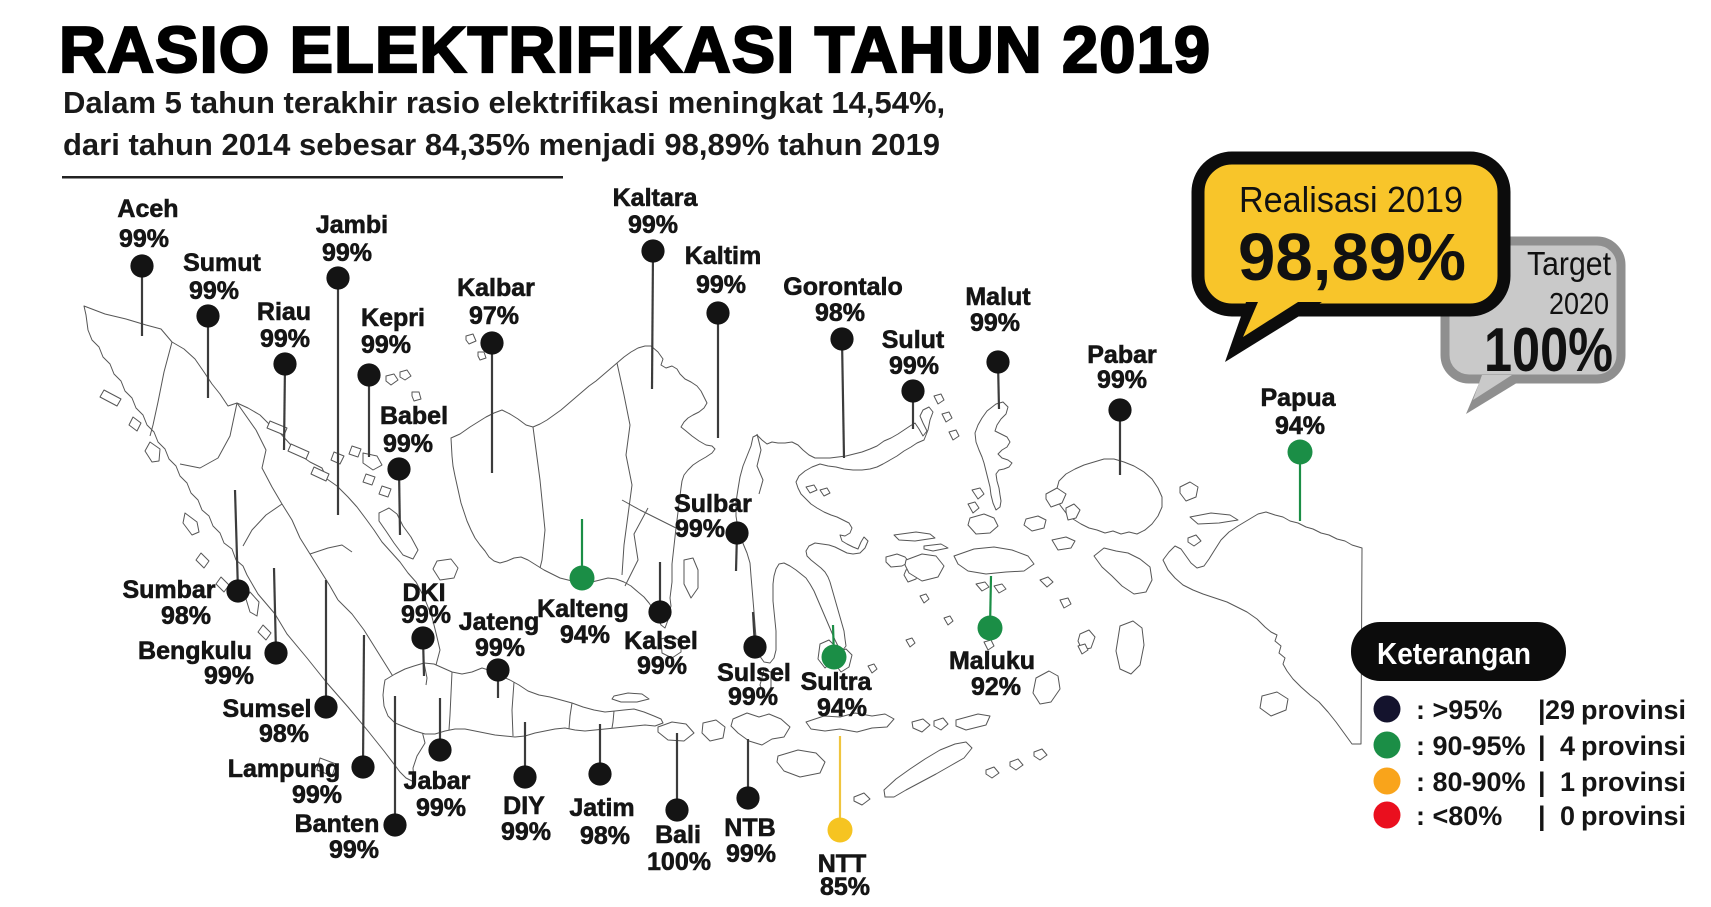 Image resolution: width=1711 pixels, height=907 pixels. Describe the element at coordinates (678, 835) in the screenshot. I see `svg-text: Bali` at that location.